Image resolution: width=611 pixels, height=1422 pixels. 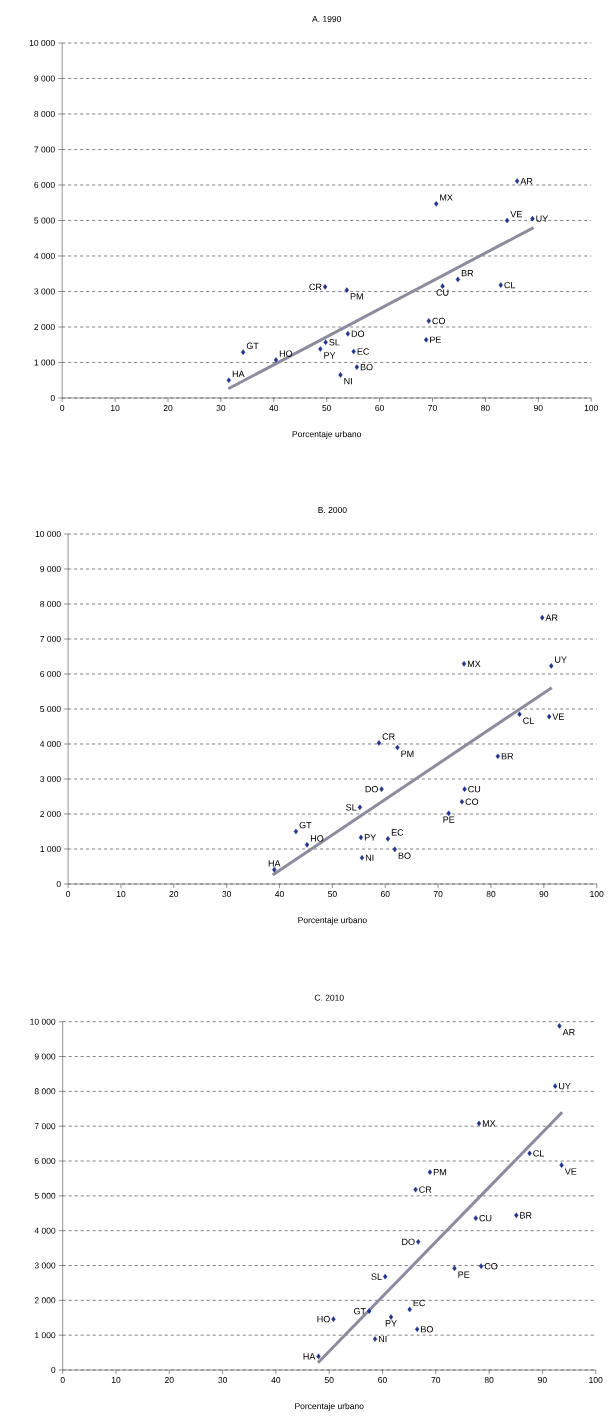 I want to click on x-tick-label: 10, so click(x=116, y=1380).